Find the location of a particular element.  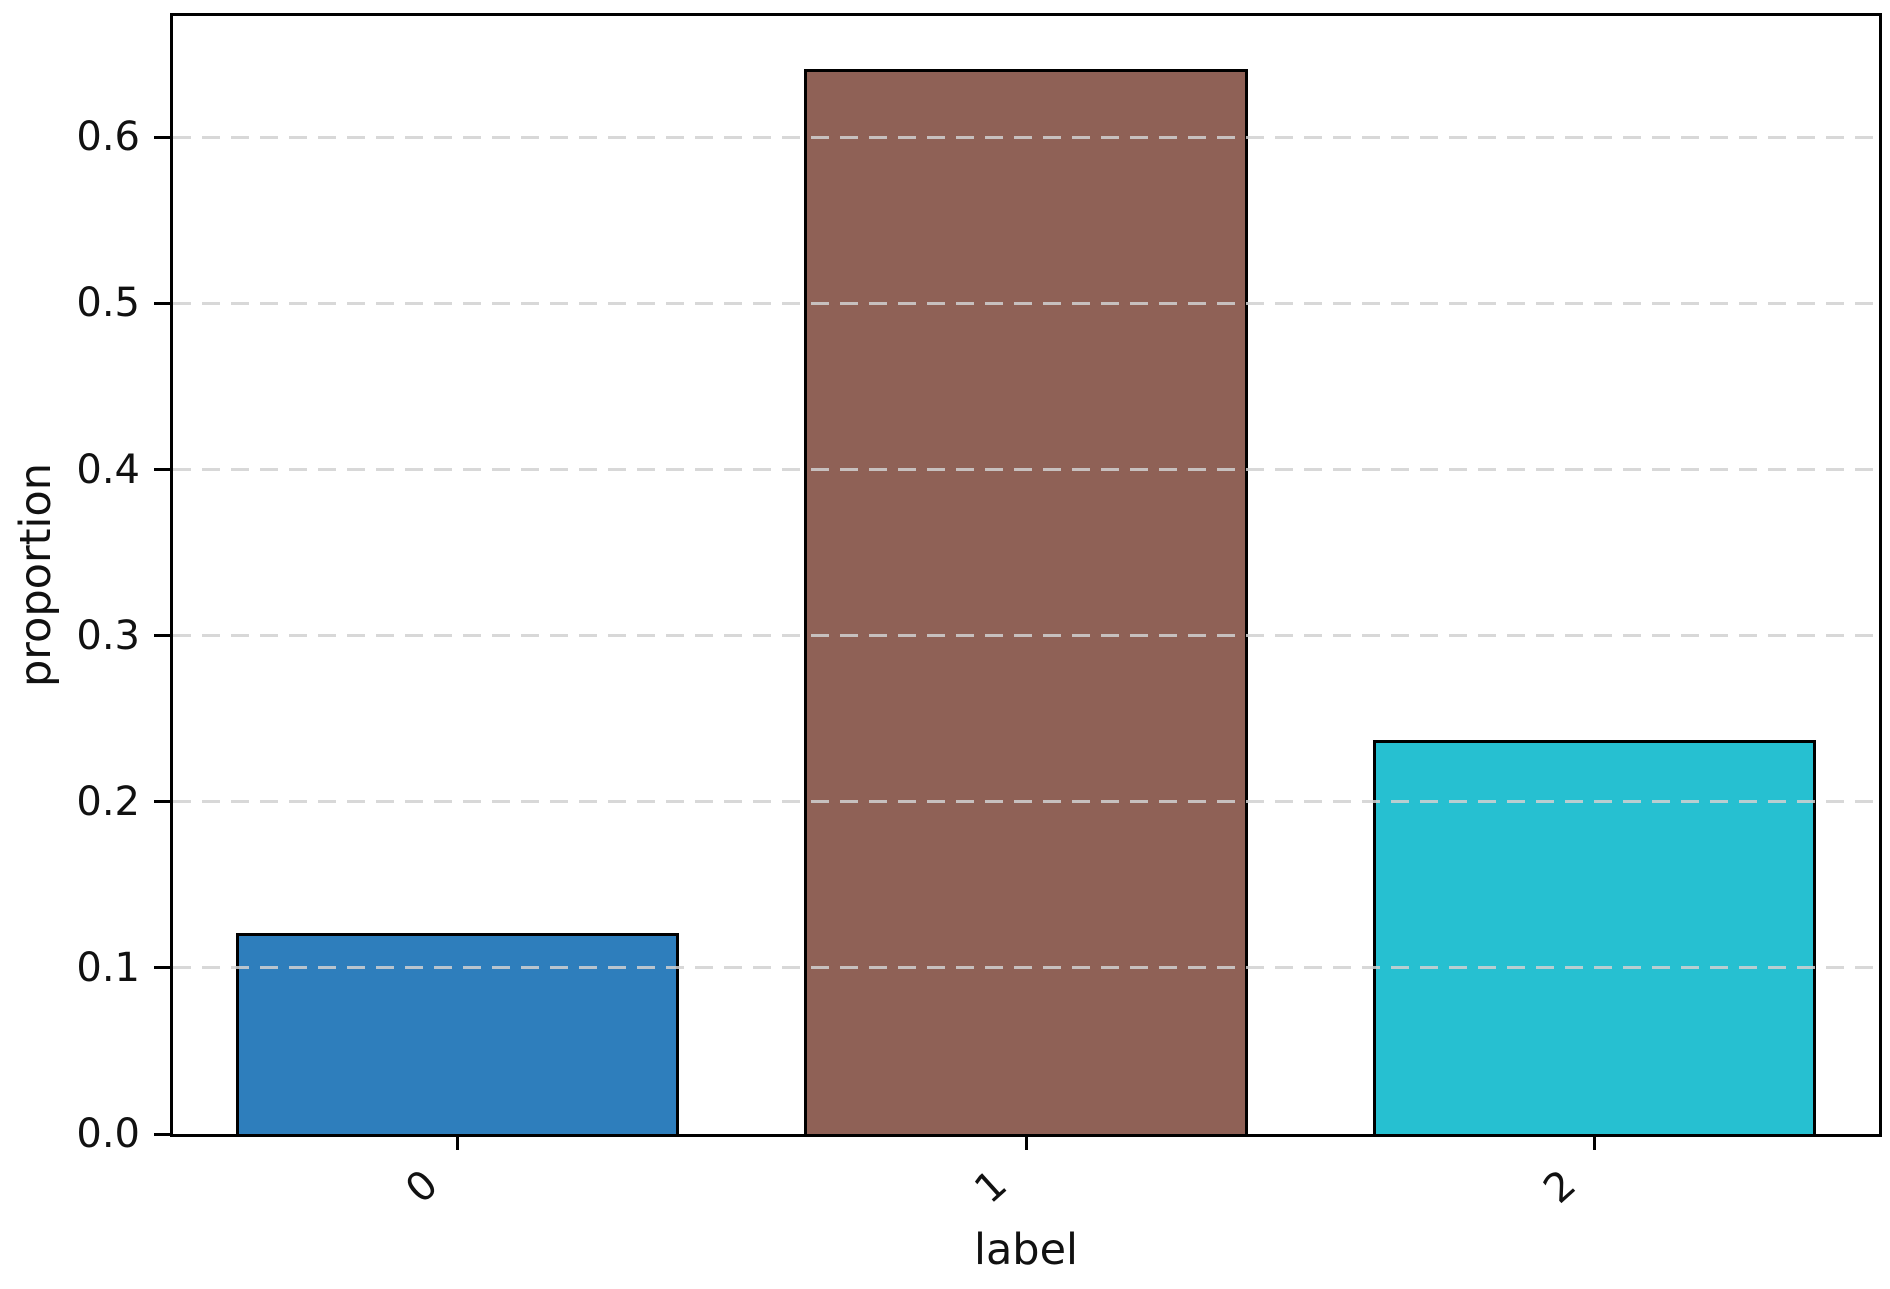

x-axis-label: label is located at coordinates (1026, 1250).